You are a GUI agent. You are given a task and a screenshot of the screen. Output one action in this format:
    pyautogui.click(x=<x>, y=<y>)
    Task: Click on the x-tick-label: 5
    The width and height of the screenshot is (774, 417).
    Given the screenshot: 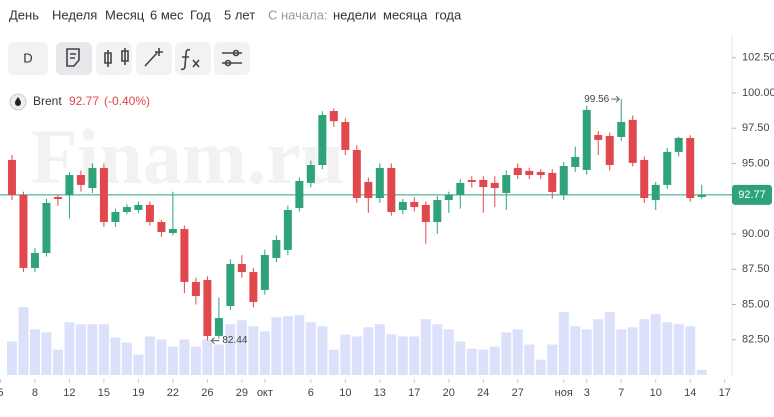 What is the action you would take?
    pyautogui.click(x=2, y=393)
    